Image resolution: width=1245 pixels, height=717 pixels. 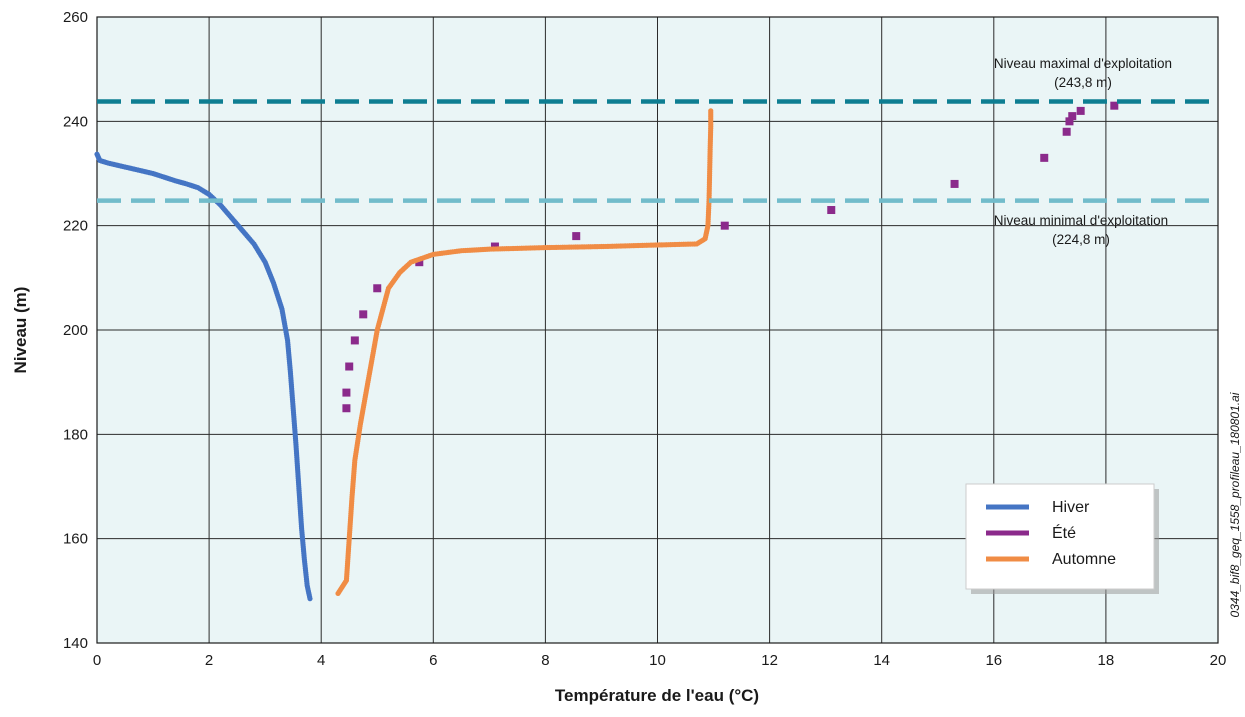 I want to click on legend-label: Automne, so click(x=1084, y=559).